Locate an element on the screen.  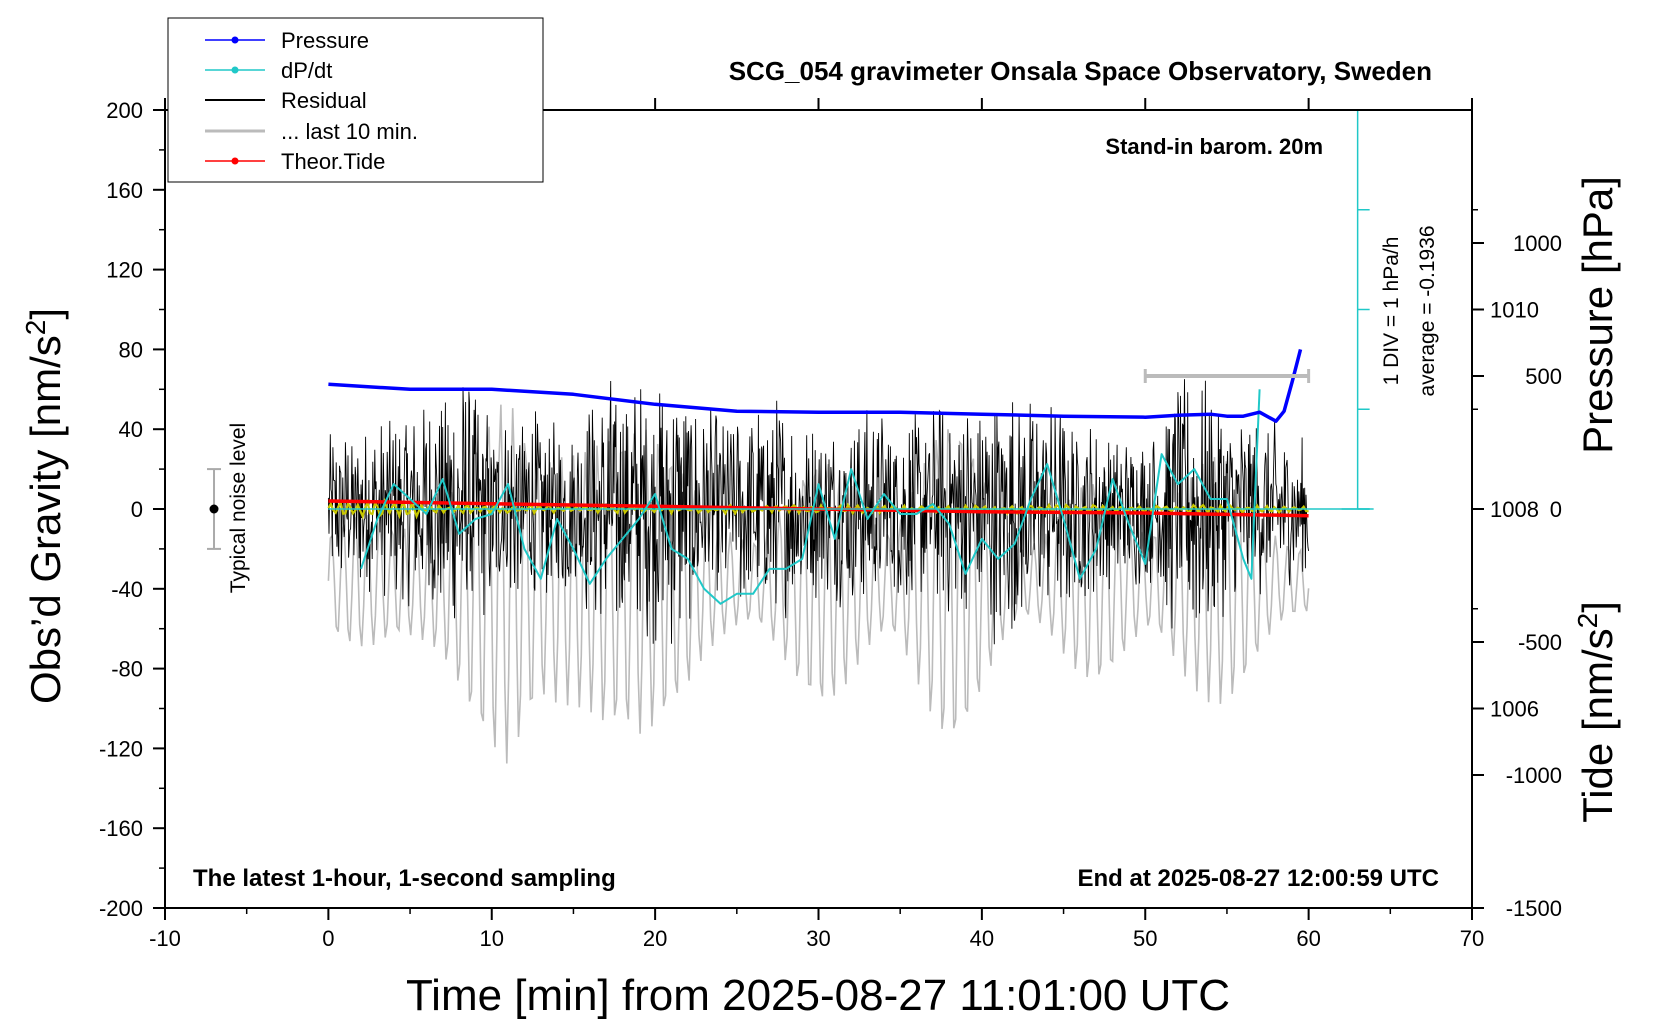
div-note: 1 DIV = 1 hPa/h is located at coordinates (1391, 311).